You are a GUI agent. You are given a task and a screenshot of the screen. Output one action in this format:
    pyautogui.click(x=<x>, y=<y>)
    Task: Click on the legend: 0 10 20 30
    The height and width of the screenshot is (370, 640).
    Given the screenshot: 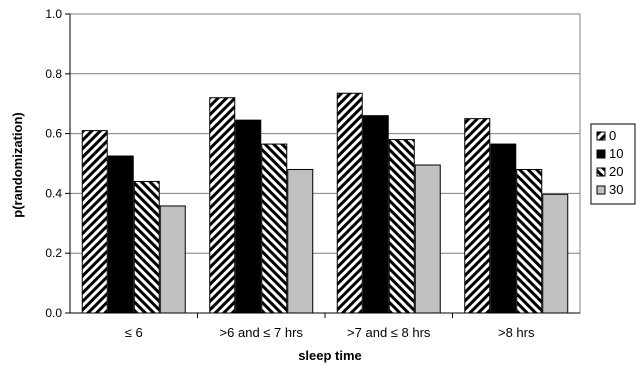 What is the action you would take?
    pyautogui.click(x=613, y=164)
    